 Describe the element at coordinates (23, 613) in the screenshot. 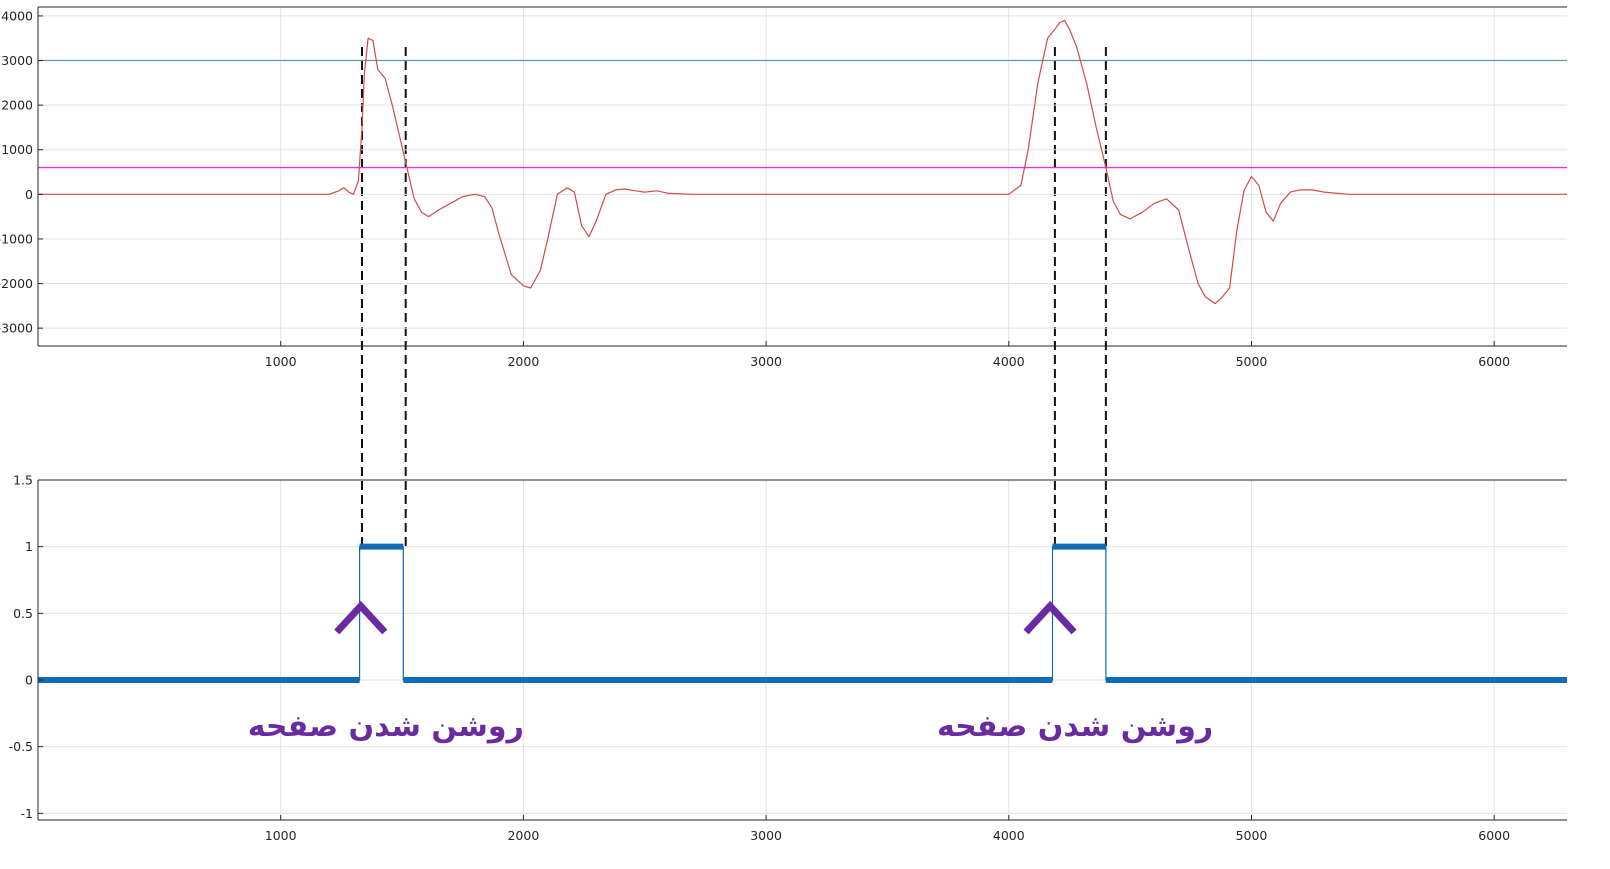

I see `bottom-y-tick-label-3: 0.5` at that location.